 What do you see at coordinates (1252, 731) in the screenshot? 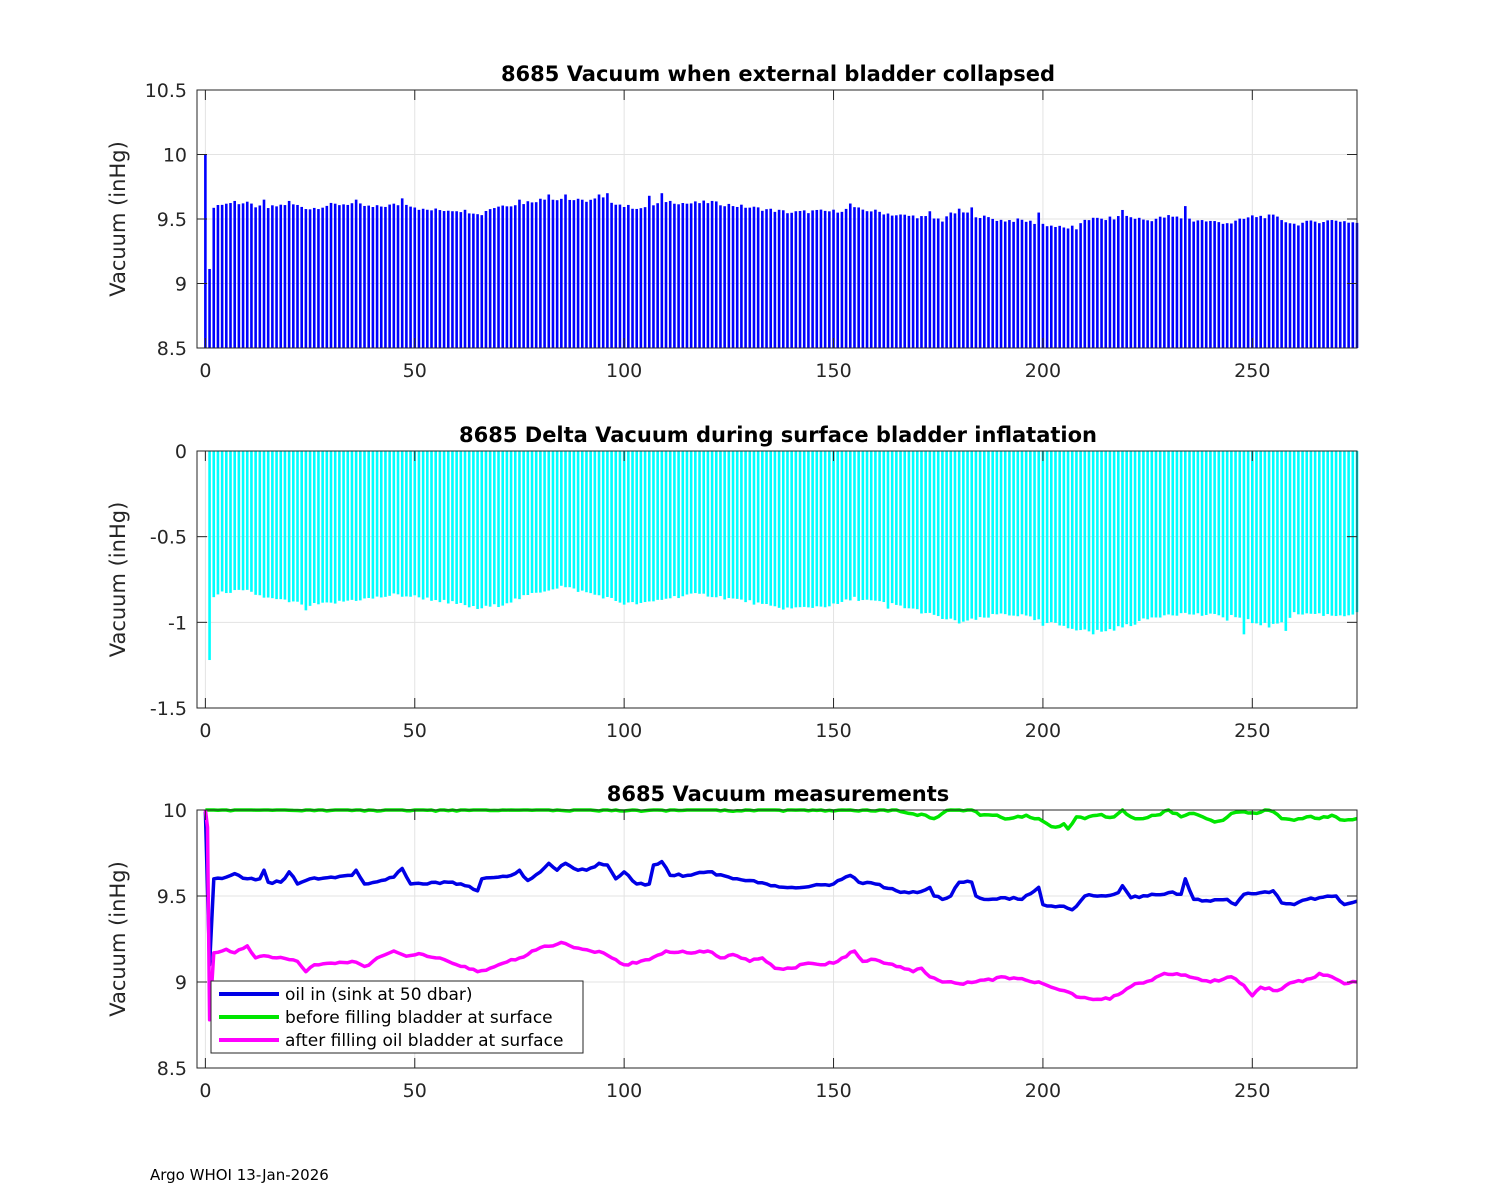
I see `x-tick-label: 250` at bounding box center [1252, 731].